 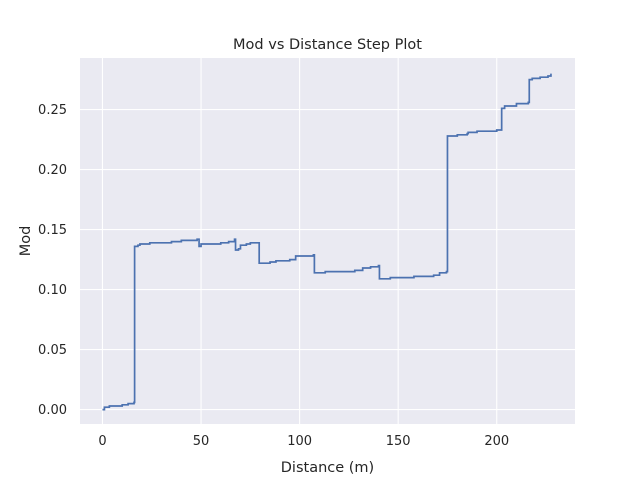 What do you see at coordinates (327, 468) in the screenshot?
I see `x-axis-label: Distance (m)` at bounding box center [327, 468].